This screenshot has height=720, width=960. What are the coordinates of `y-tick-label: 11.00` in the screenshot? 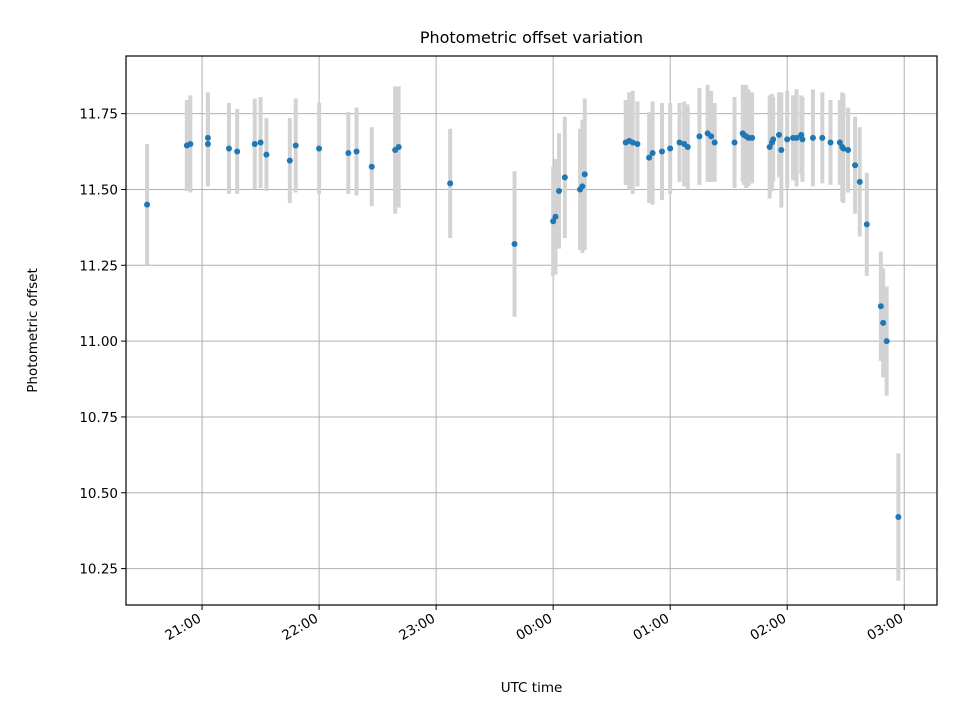 It's located at (98, 342).